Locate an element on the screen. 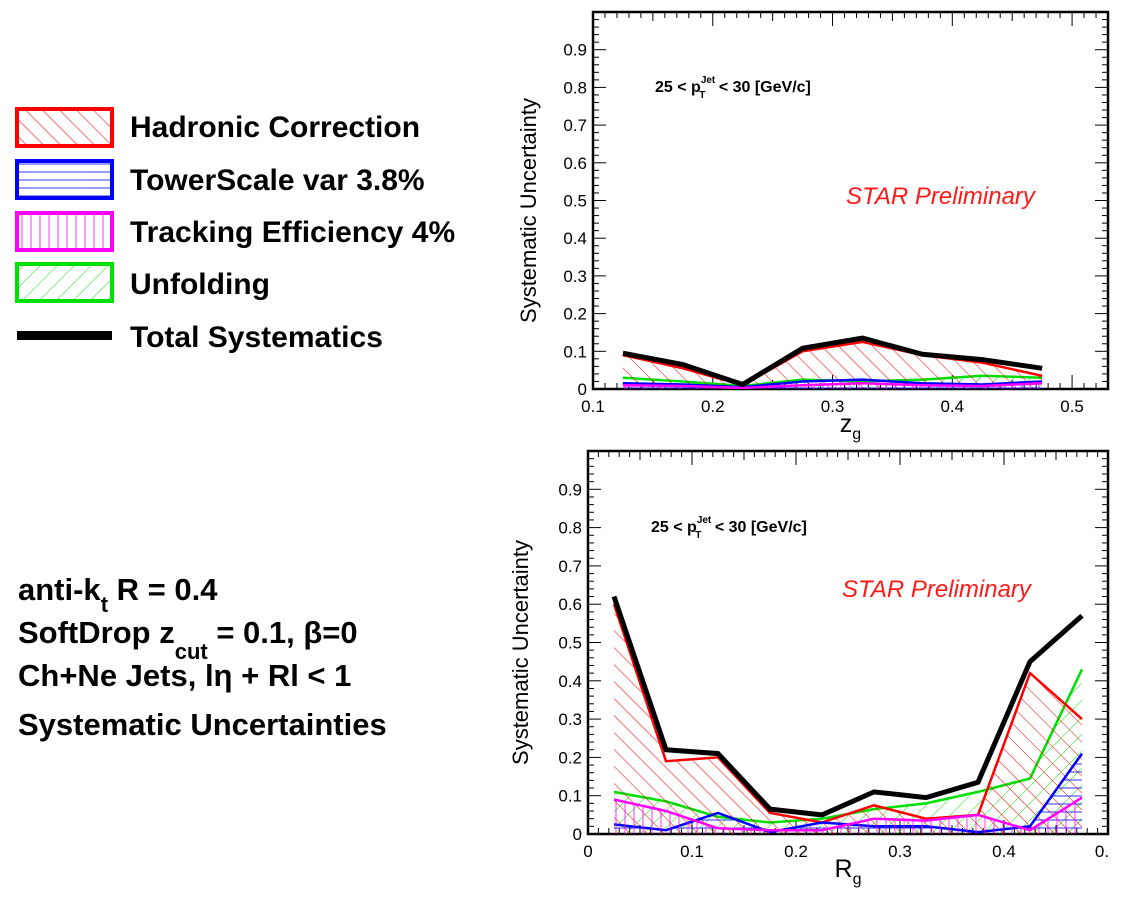 This screenshot has width=1128, height=907. info-line-systematics: Systematic Uncertainties is located at coordinates (202, 724).